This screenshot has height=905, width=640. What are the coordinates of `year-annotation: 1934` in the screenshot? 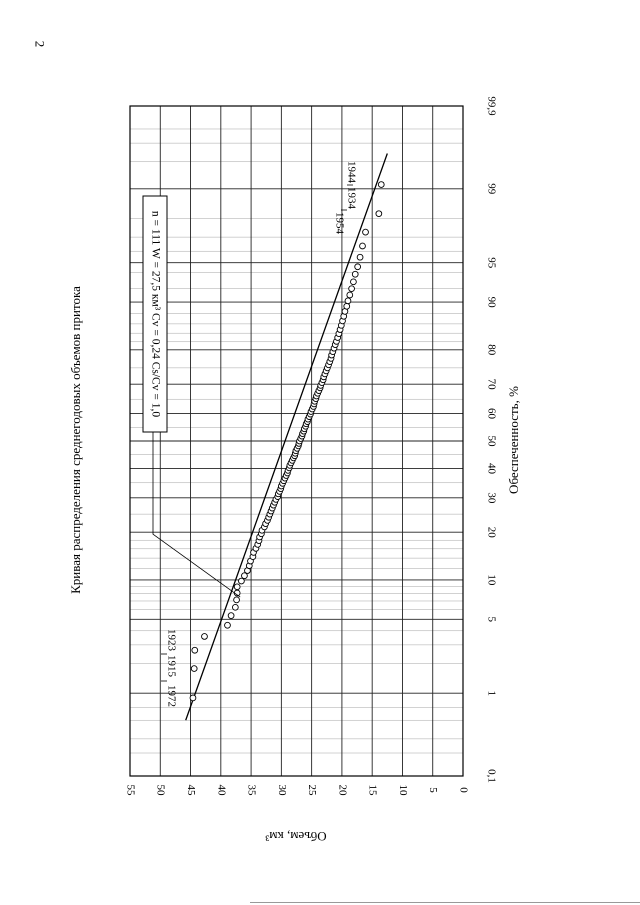 It's located at (351, 198).